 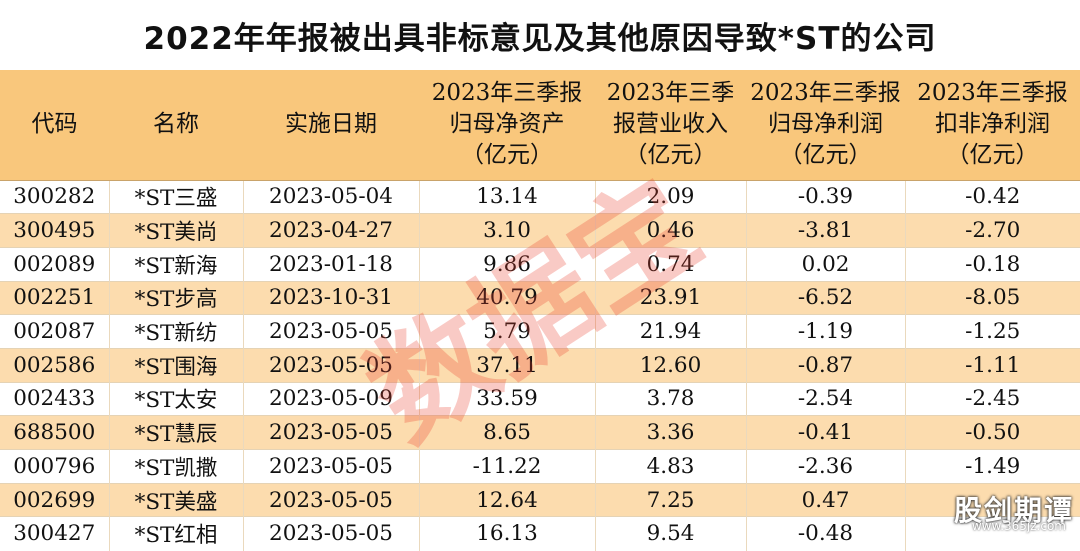 I want to click on table-row: 002087 *ST新纺 2023-05-05 5.79 21.94 -1.19 -1.25, so click(x=540, y=331).